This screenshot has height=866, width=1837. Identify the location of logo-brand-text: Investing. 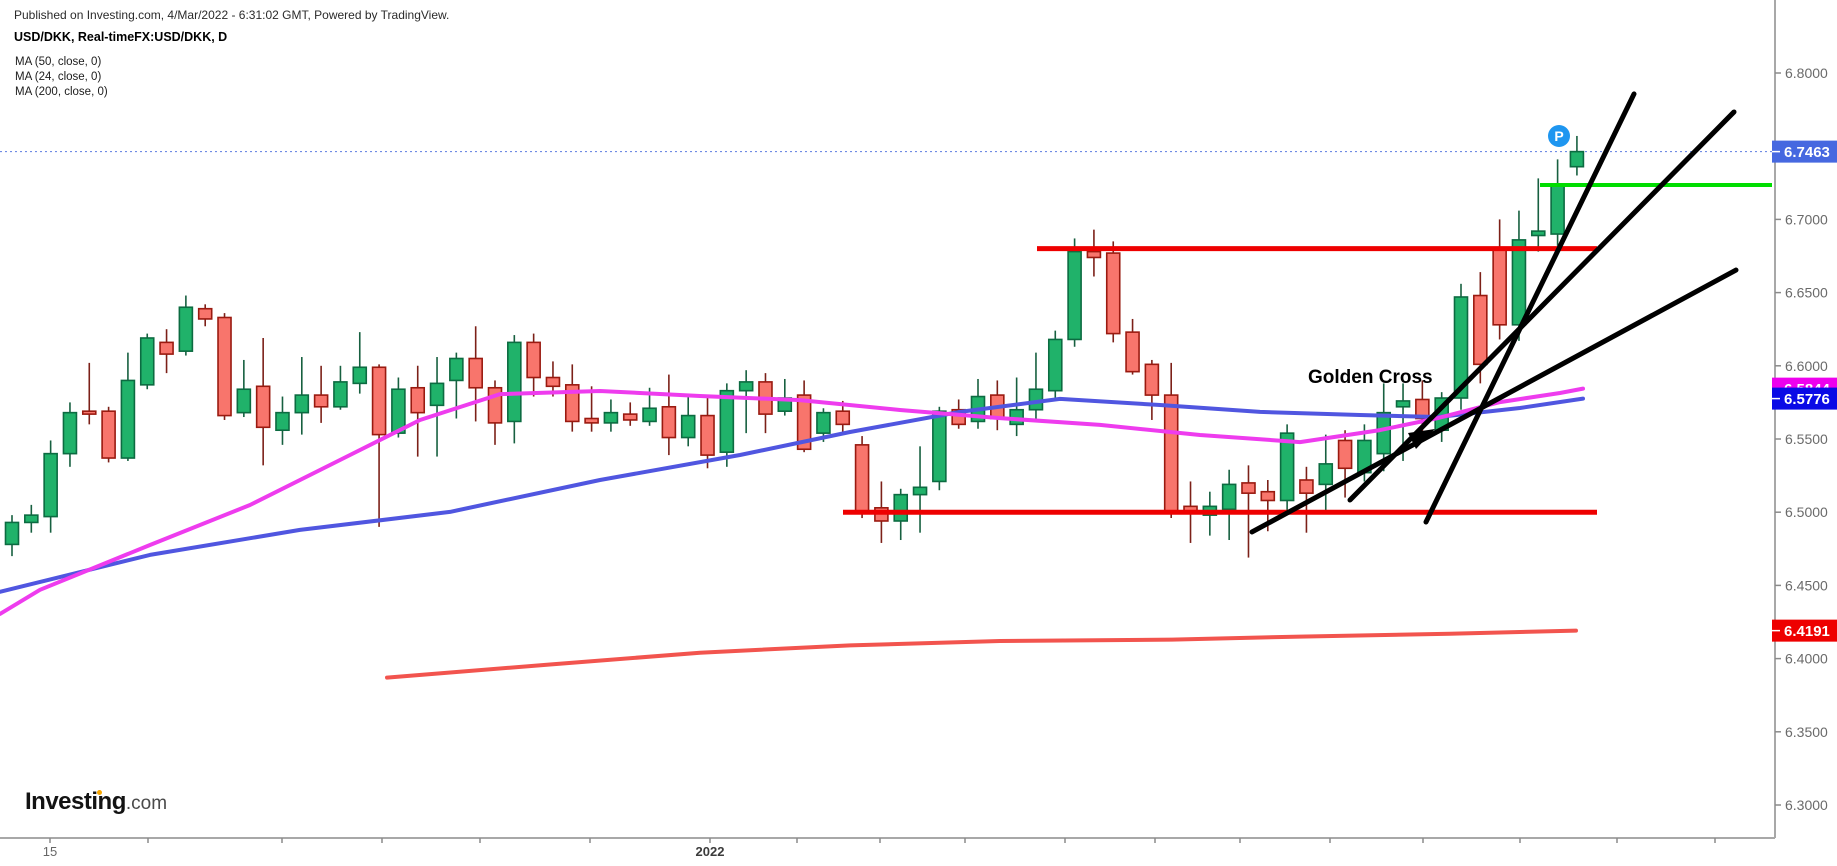
(75, 801).